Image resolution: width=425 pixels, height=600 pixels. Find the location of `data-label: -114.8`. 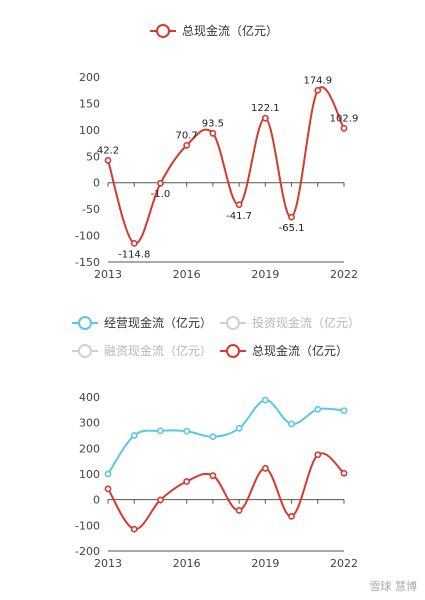

data-label: -114.8 is located at coordinates (134, 254).